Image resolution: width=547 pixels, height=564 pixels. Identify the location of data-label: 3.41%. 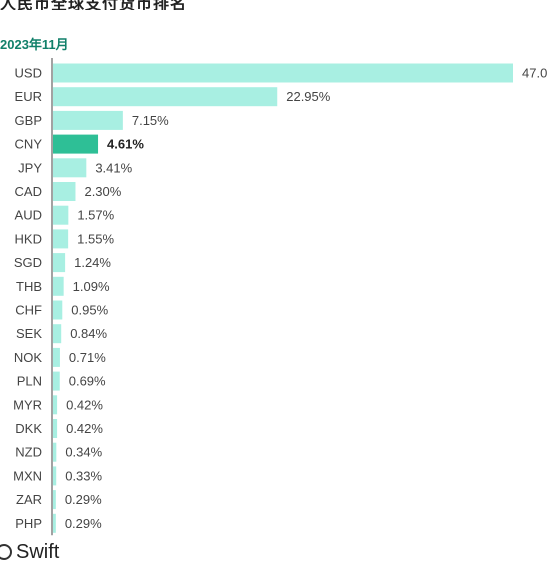
(113, 167).